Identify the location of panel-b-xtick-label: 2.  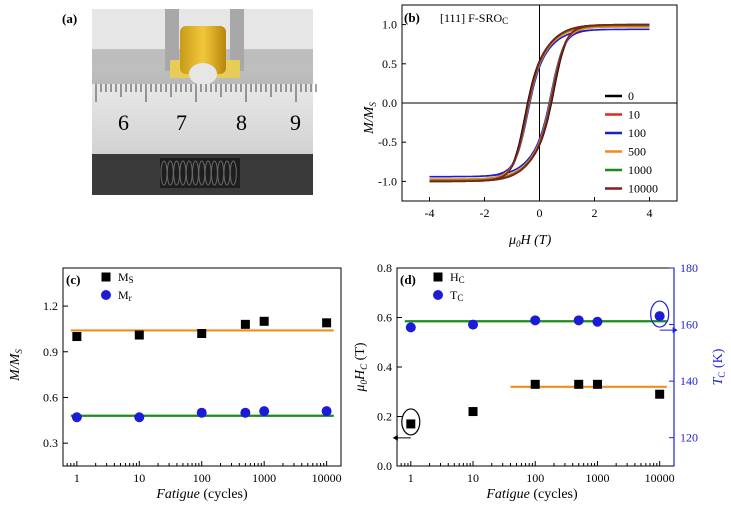
(595, 213).